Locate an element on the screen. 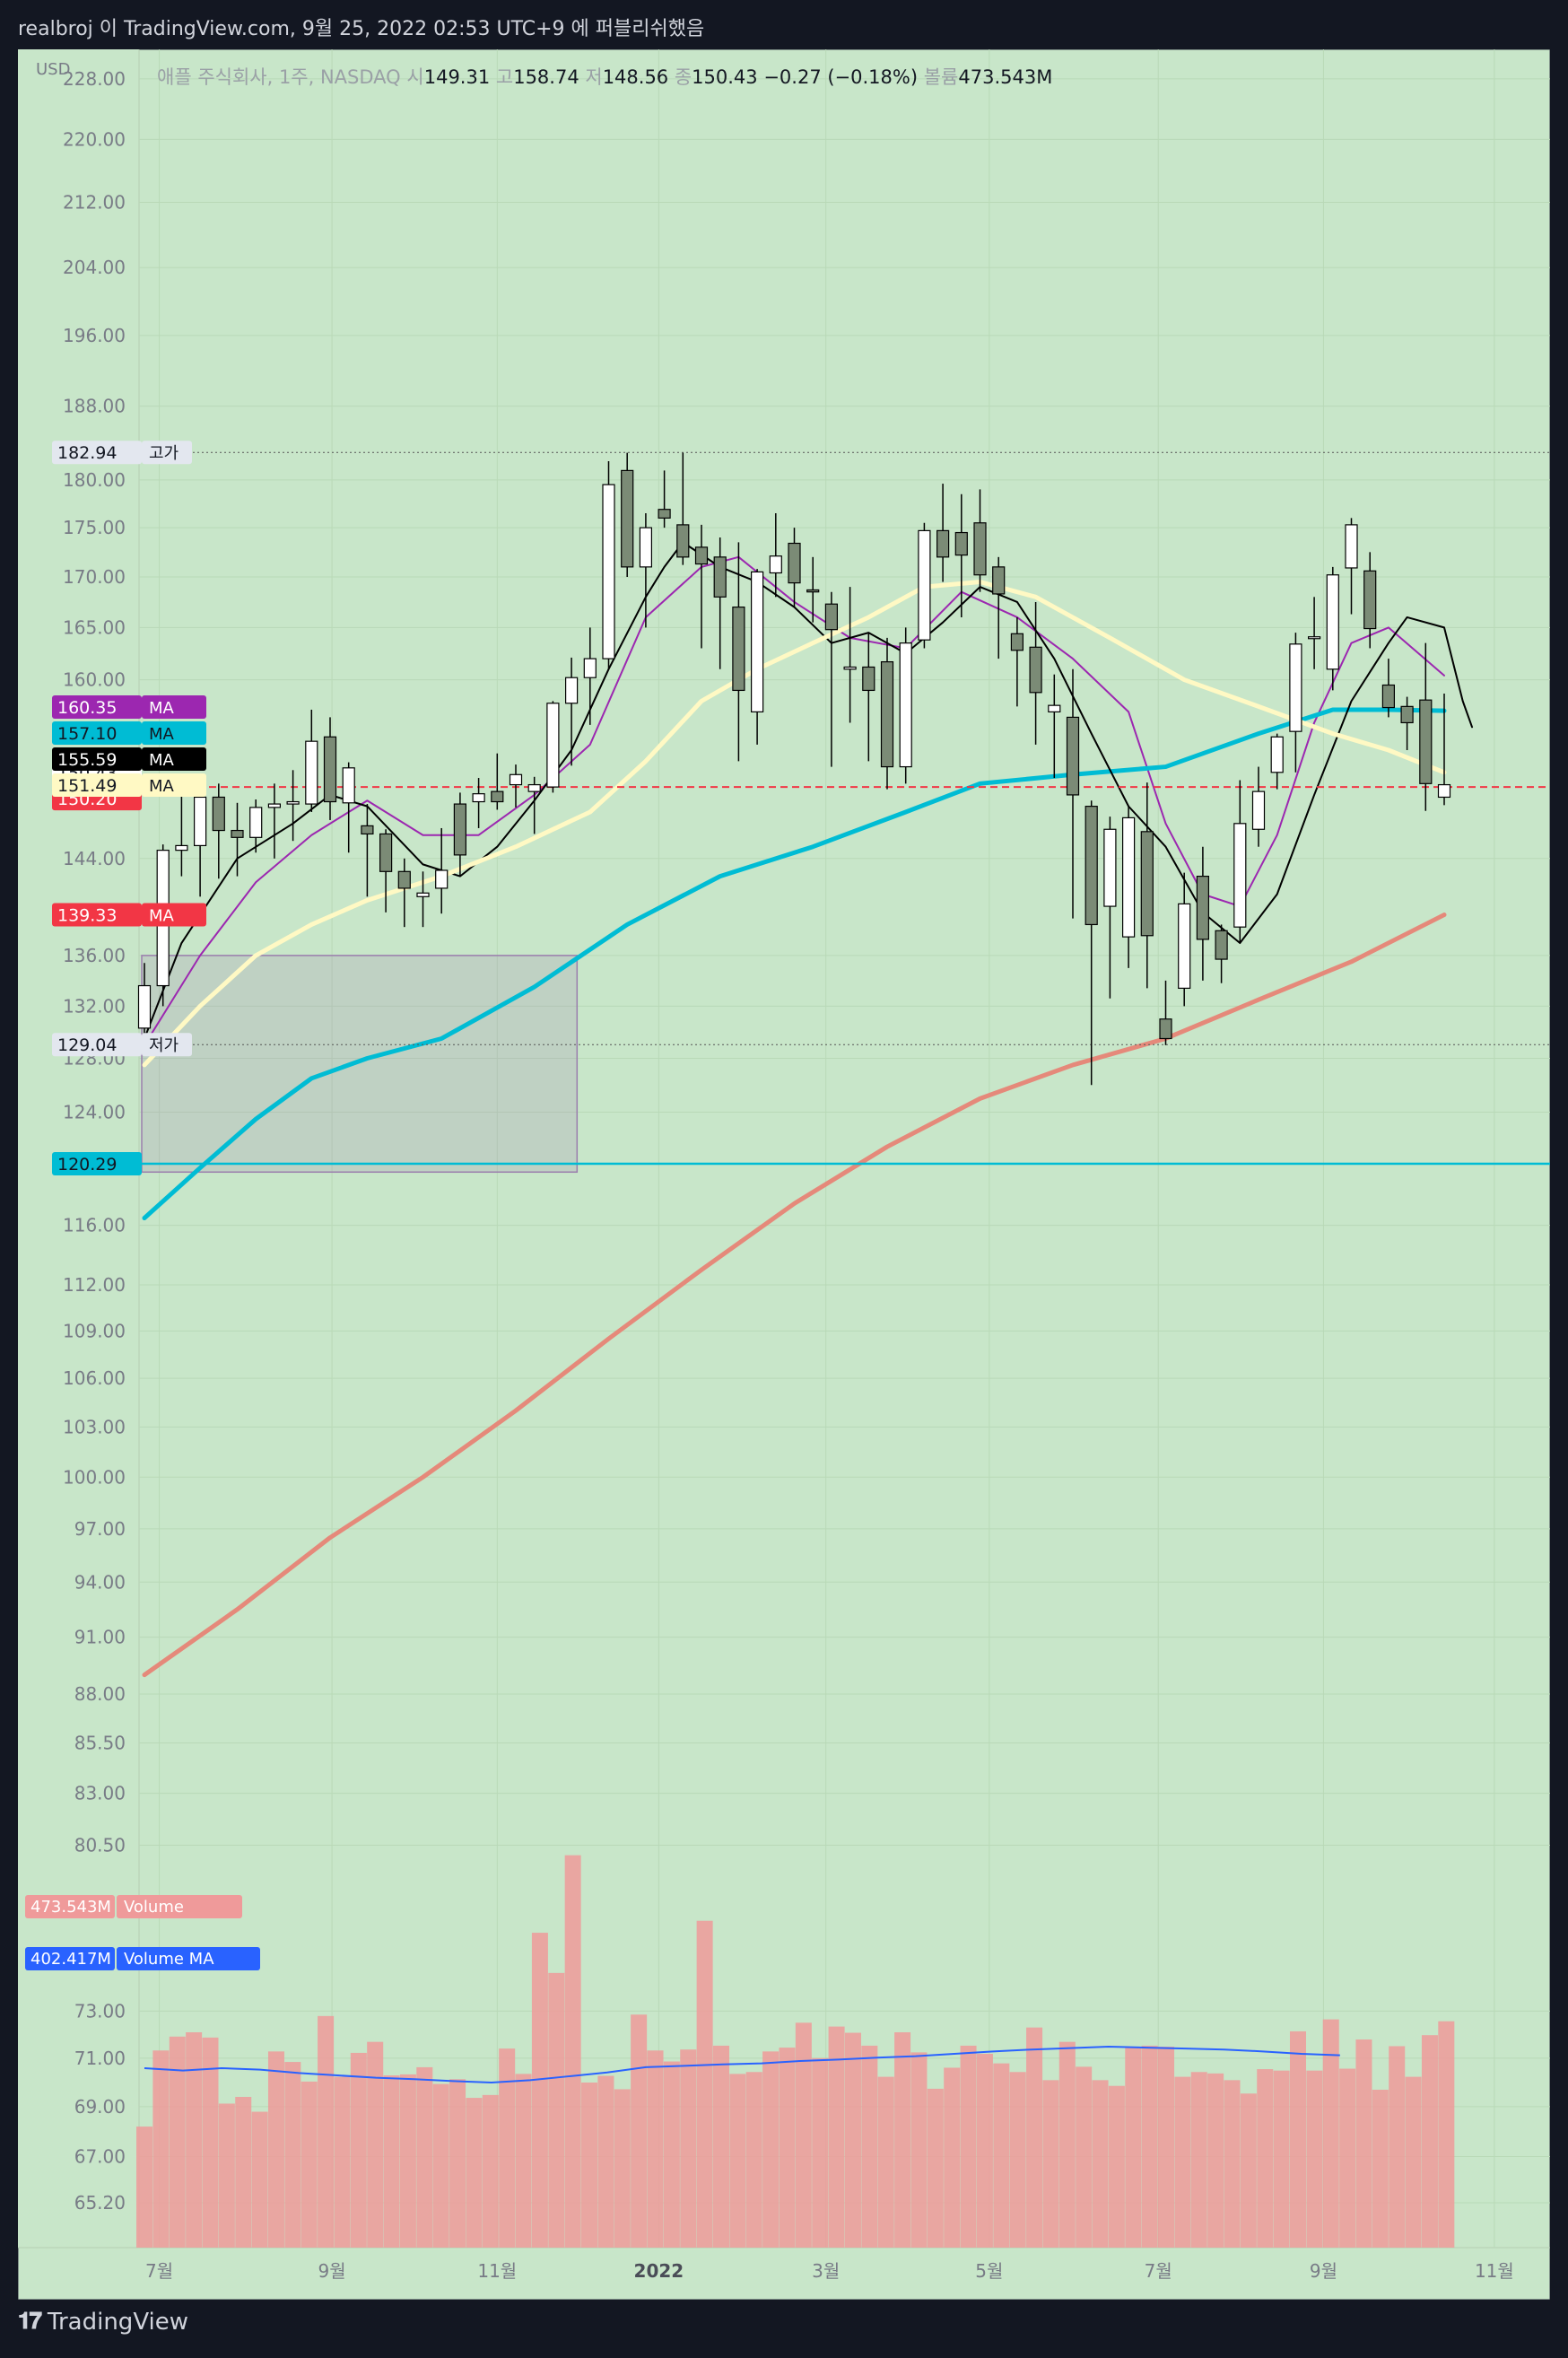 The height and width of the screenshot is (2358, 1568). price-tick-label: 106.00 is located at coordinates (94, 1378).